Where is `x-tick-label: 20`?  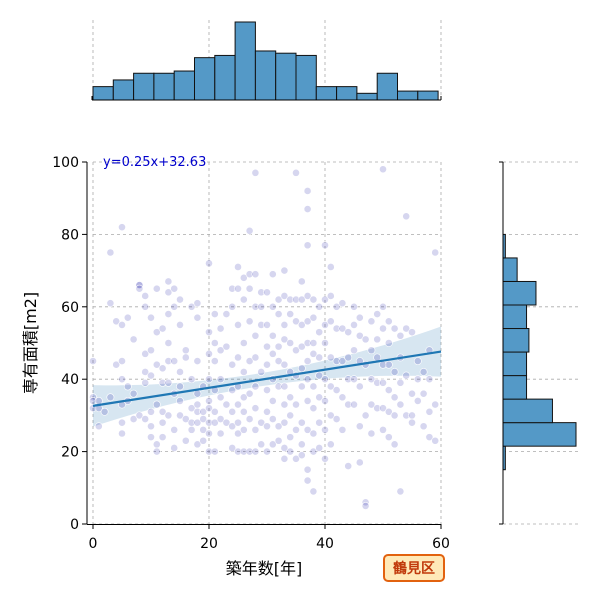 x-tick-label: 20 is located at coordinates (209, 544).